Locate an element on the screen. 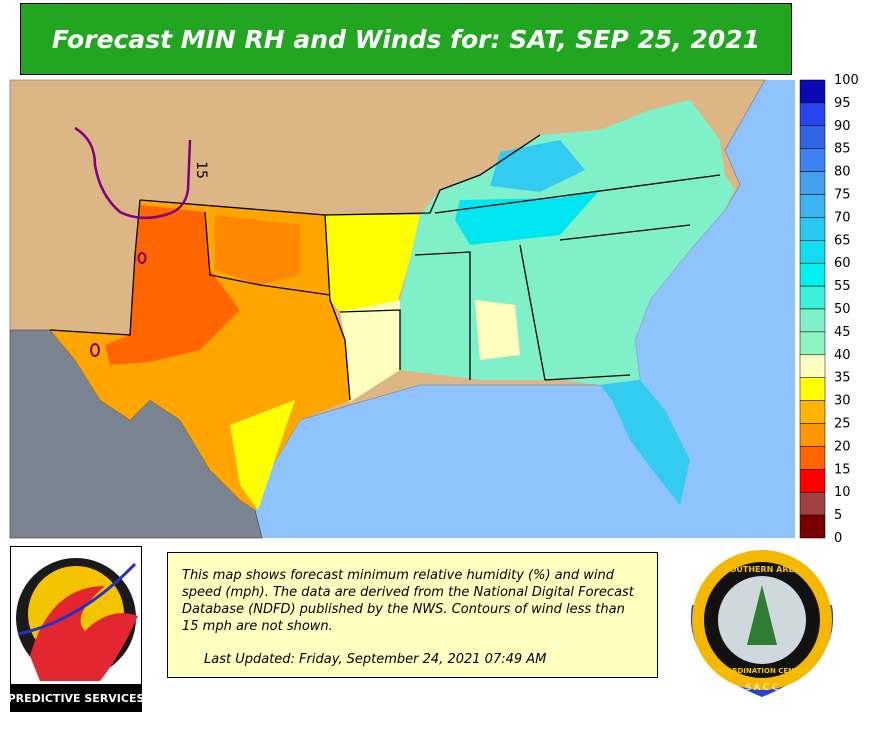  legend-label: 50 is located at coordinates (842, 309).